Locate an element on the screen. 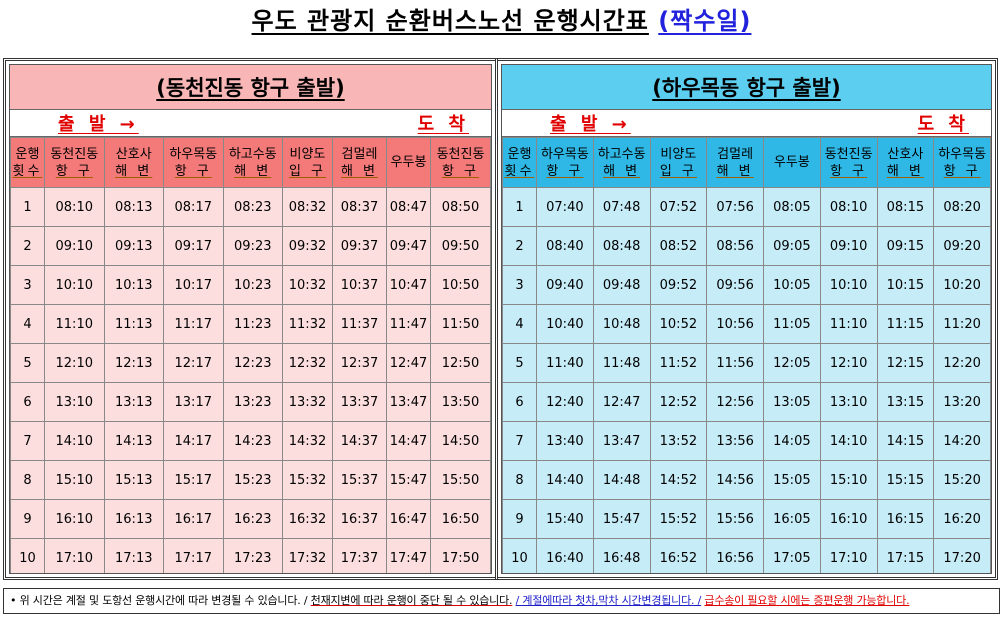  time-cell: 10:23 is located at coordinates (252, 285).